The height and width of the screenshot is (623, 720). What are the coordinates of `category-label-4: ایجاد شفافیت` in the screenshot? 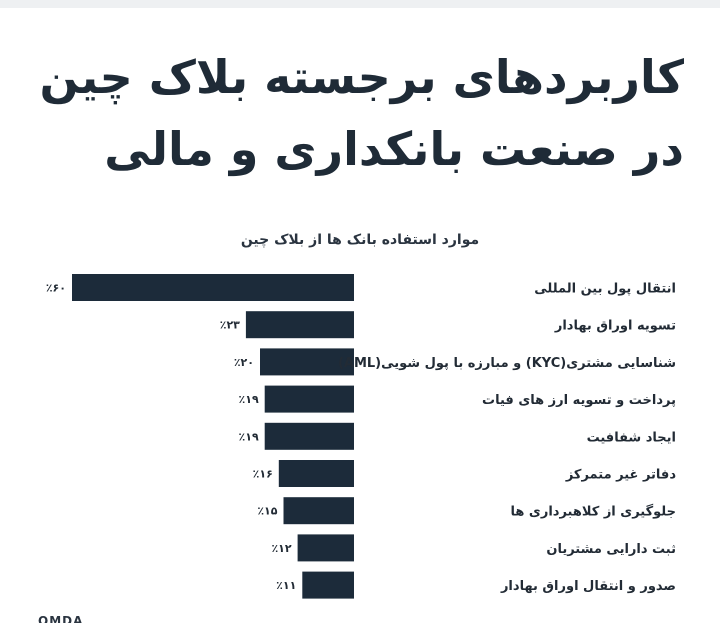 It's located at (631, 437).